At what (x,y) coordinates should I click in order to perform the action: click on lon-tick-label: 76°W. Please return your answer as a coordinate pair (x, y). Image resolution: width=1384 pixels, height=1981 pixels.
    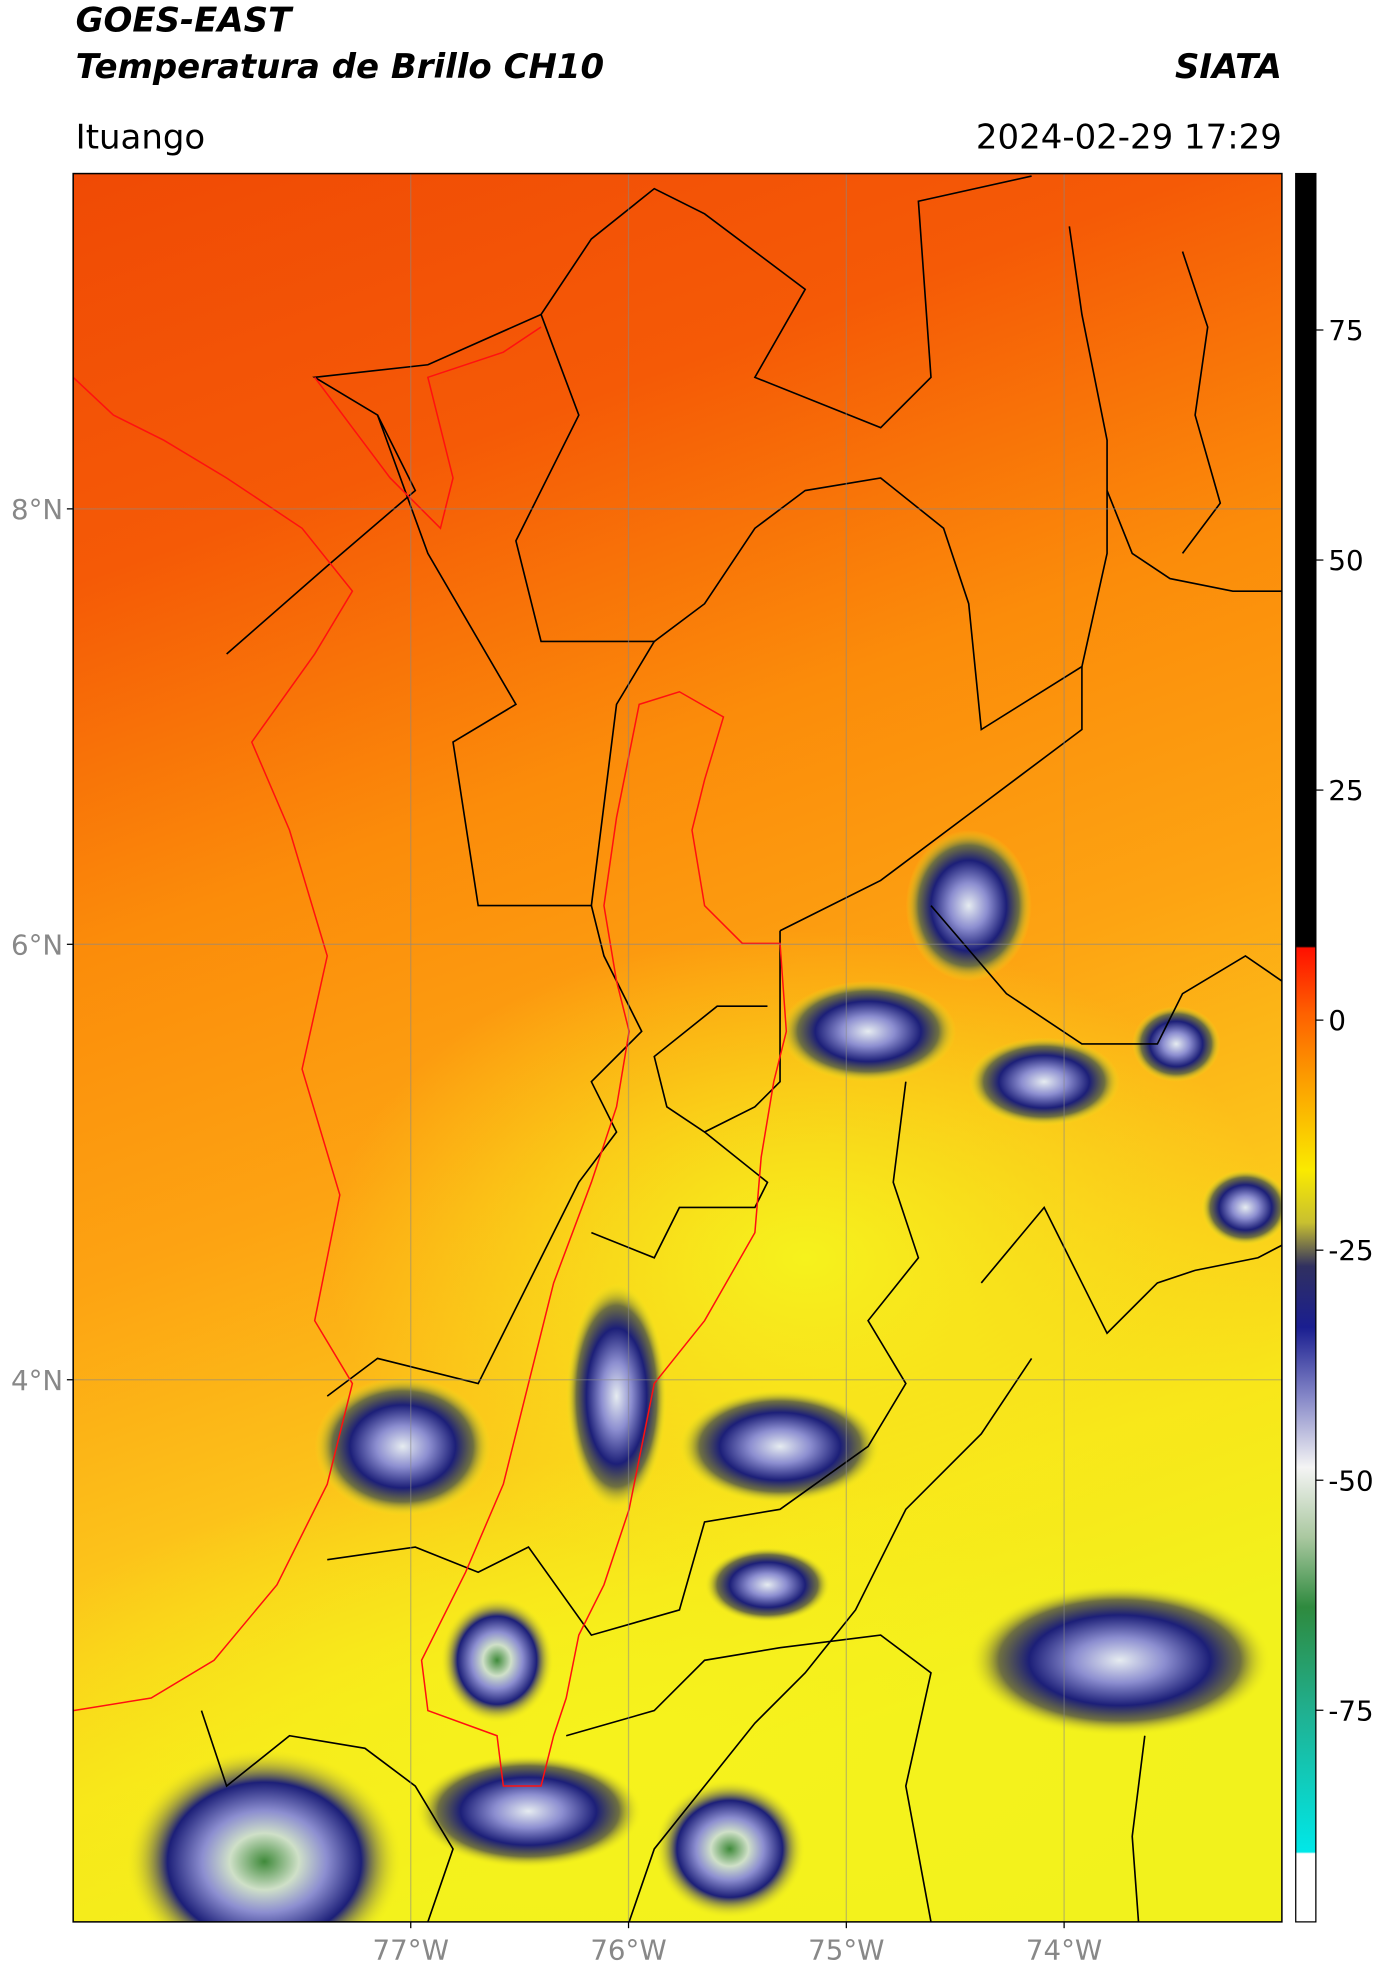
    Looking at the image, I should click on (628, 1950).